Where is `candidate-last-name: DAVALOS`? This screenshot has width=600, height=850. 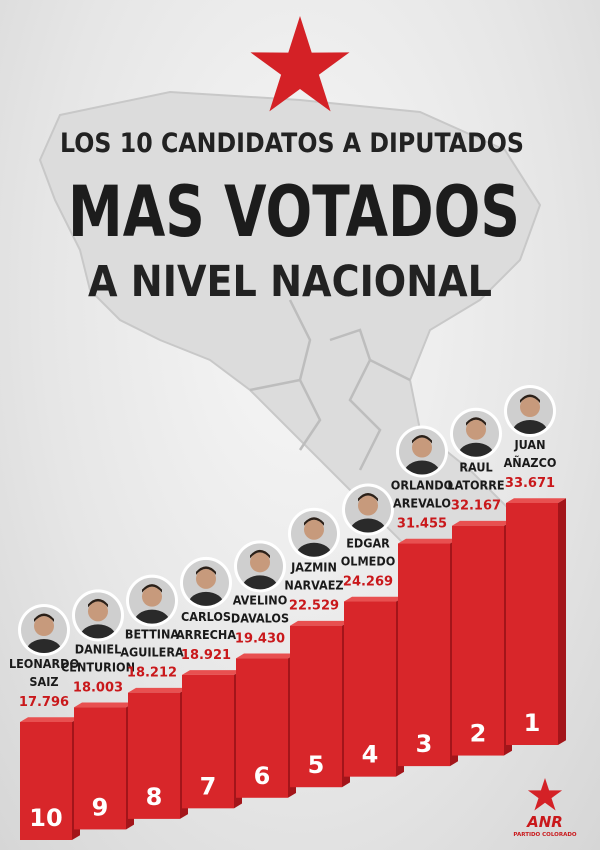
candidate-last-name: DAVALOS is located at coordinates (260, 617).